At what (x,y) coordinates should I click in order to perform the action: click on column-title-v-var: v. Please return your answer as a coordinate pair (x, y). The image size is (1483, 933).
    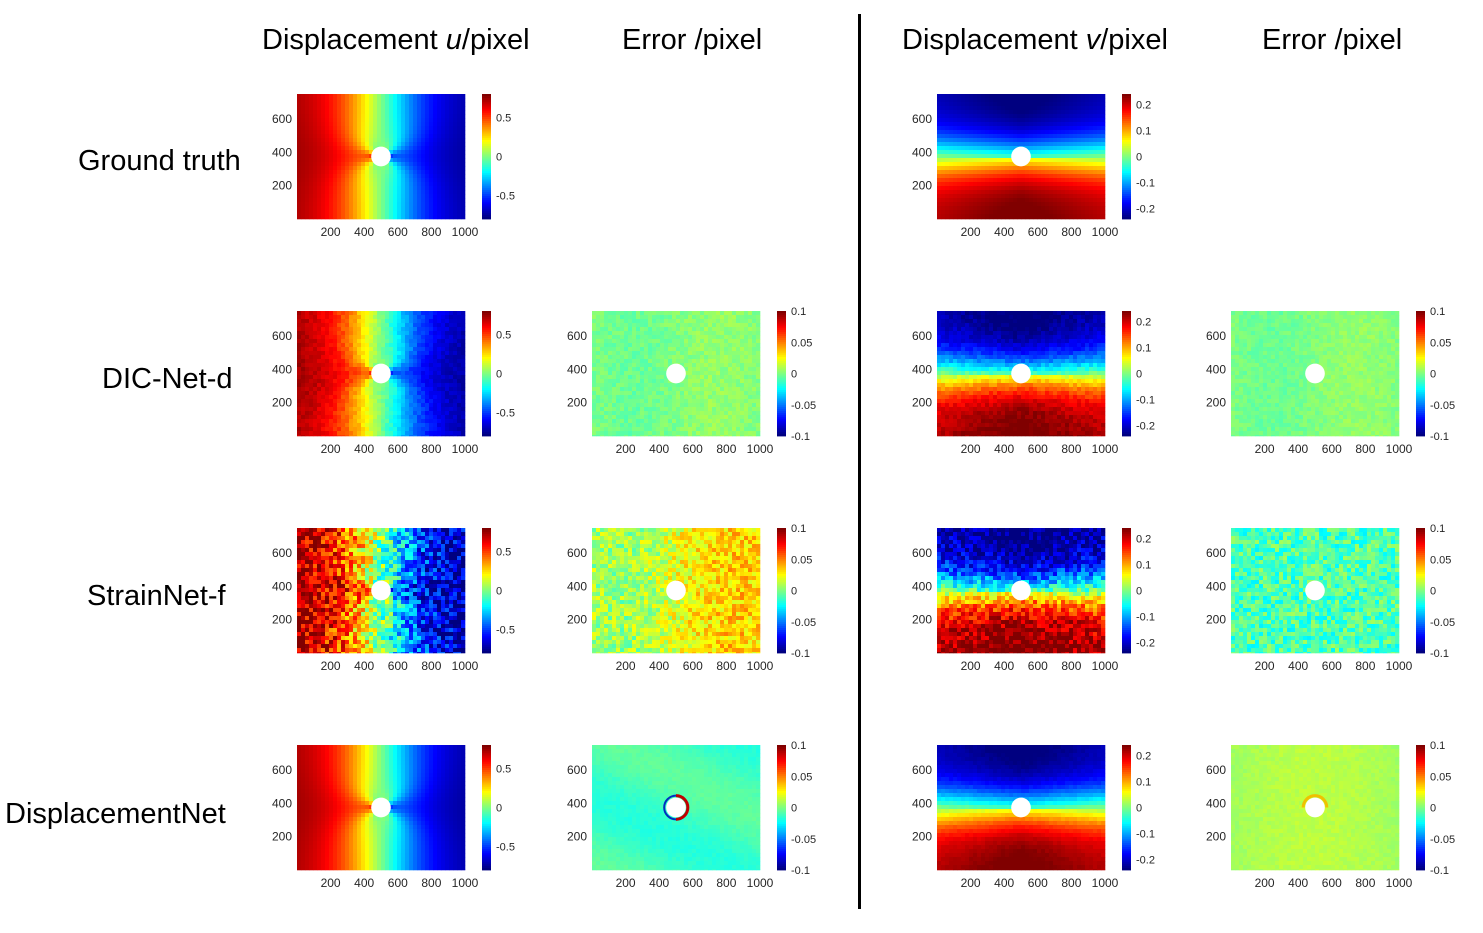
    Looking at the image, I should click on (1093, 40).